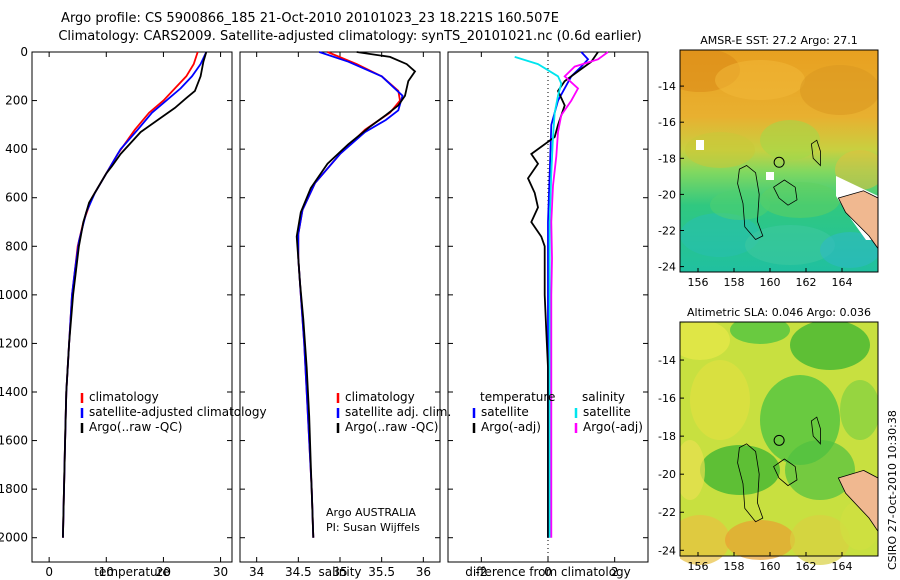  What do you see at coordinates (615, 572) in the screenshot?
I see `xtick-label: 2` at bounding box center [615, 572].